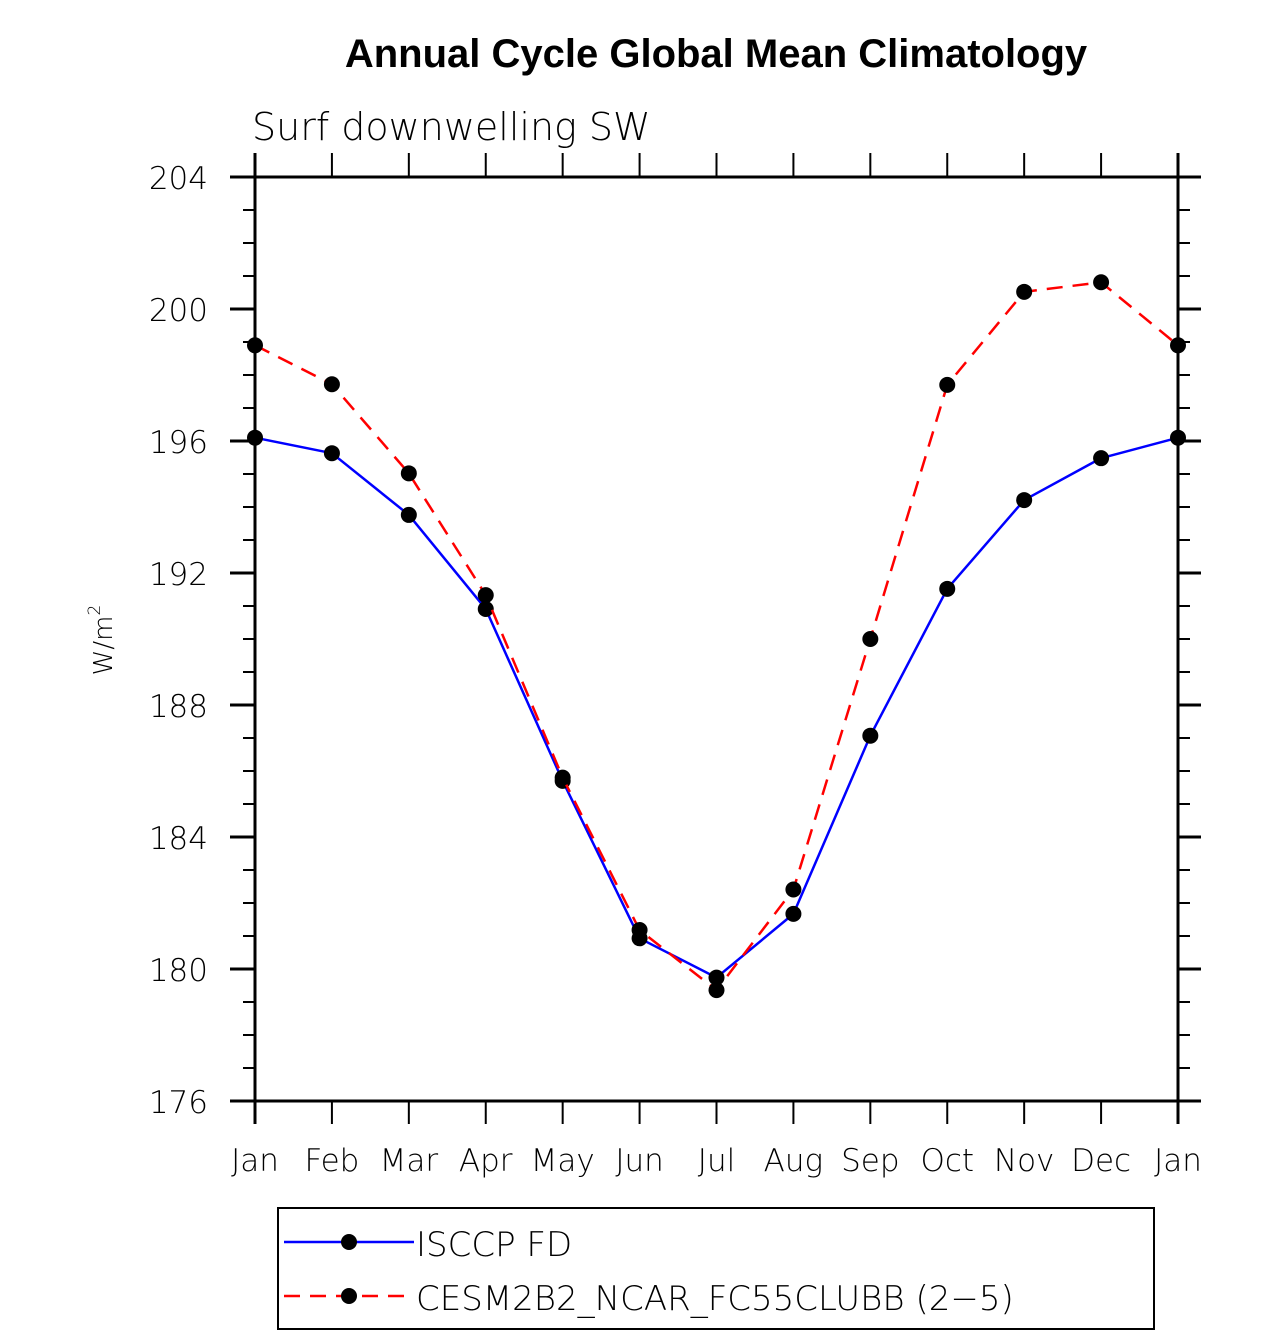  What do you see at coordinates (1101, 1161) in the screenshot?
I see `x-tick-label: Dec` at bounding box center [1101, 1161].